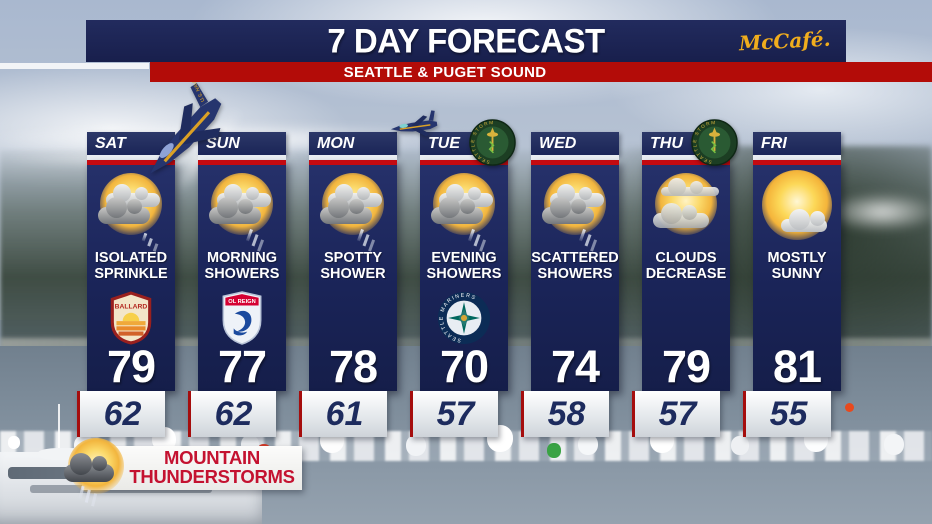  I want to click on ballard-logo-text: BALLARD, so click(131, 307).